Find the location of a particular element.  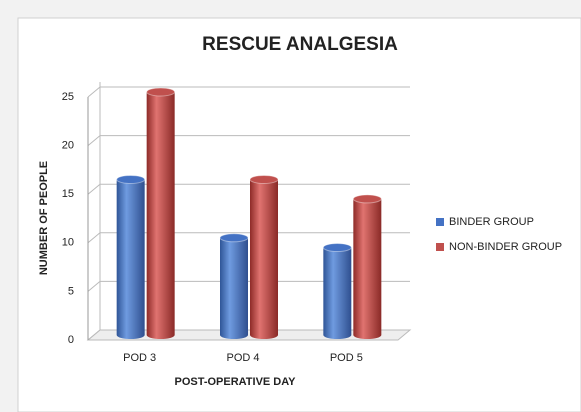

y-tick-label: 15 is located at coordinates (68, 194).